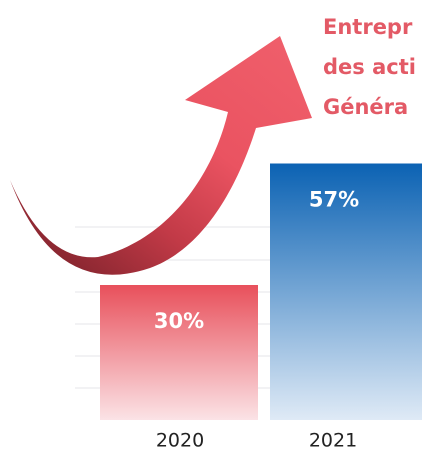 This screenshot has width=422, height=451. What do you see at coordinates (368, 27) in the screenshot?
I see `title-line: Entrepr` at bounding box center [368, 27].